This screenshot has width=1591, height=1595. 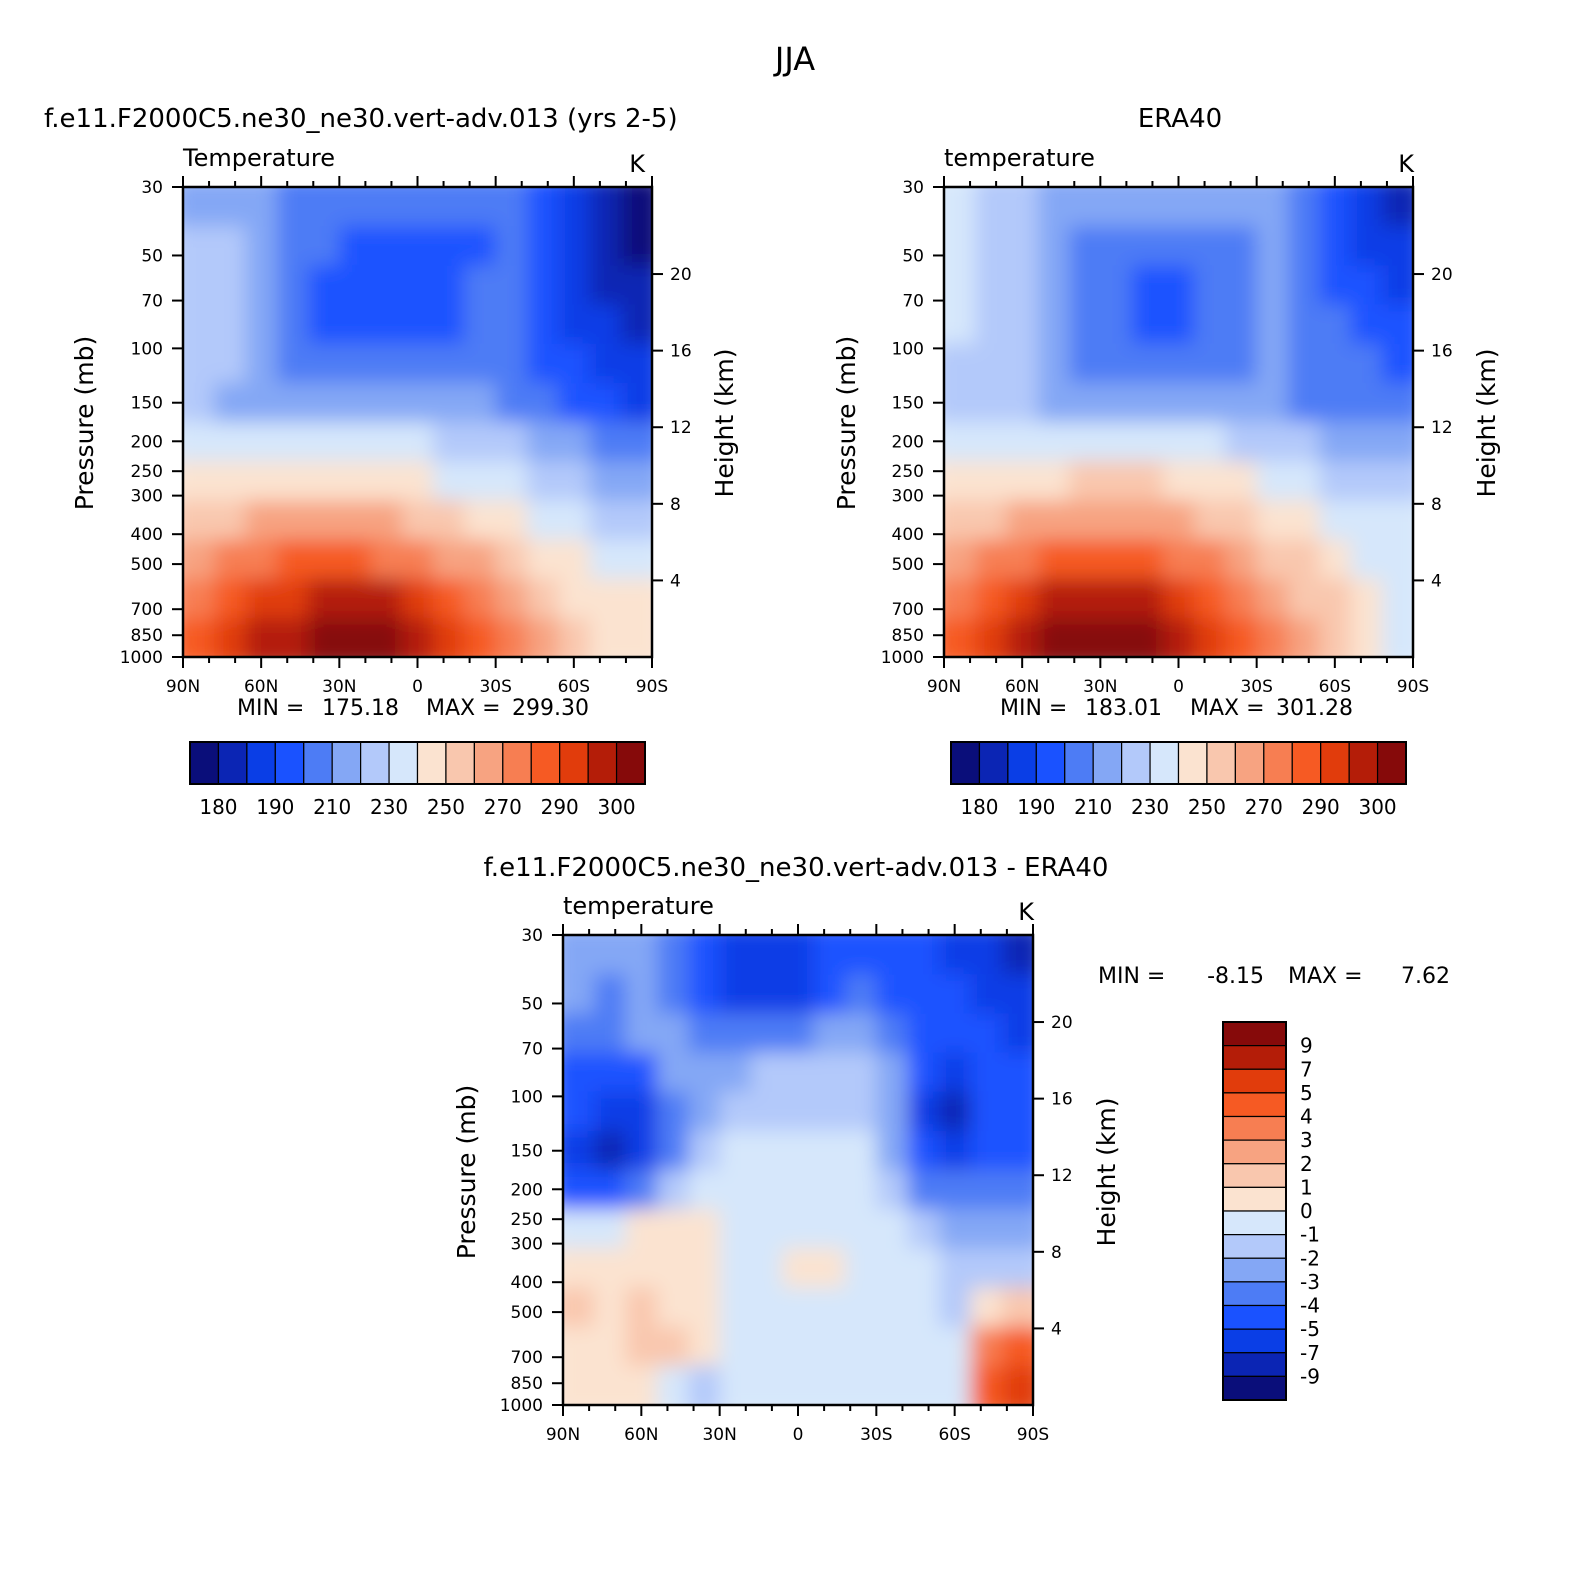 I want to click on panel-units-obs: K, so click(x=1406, y=164).